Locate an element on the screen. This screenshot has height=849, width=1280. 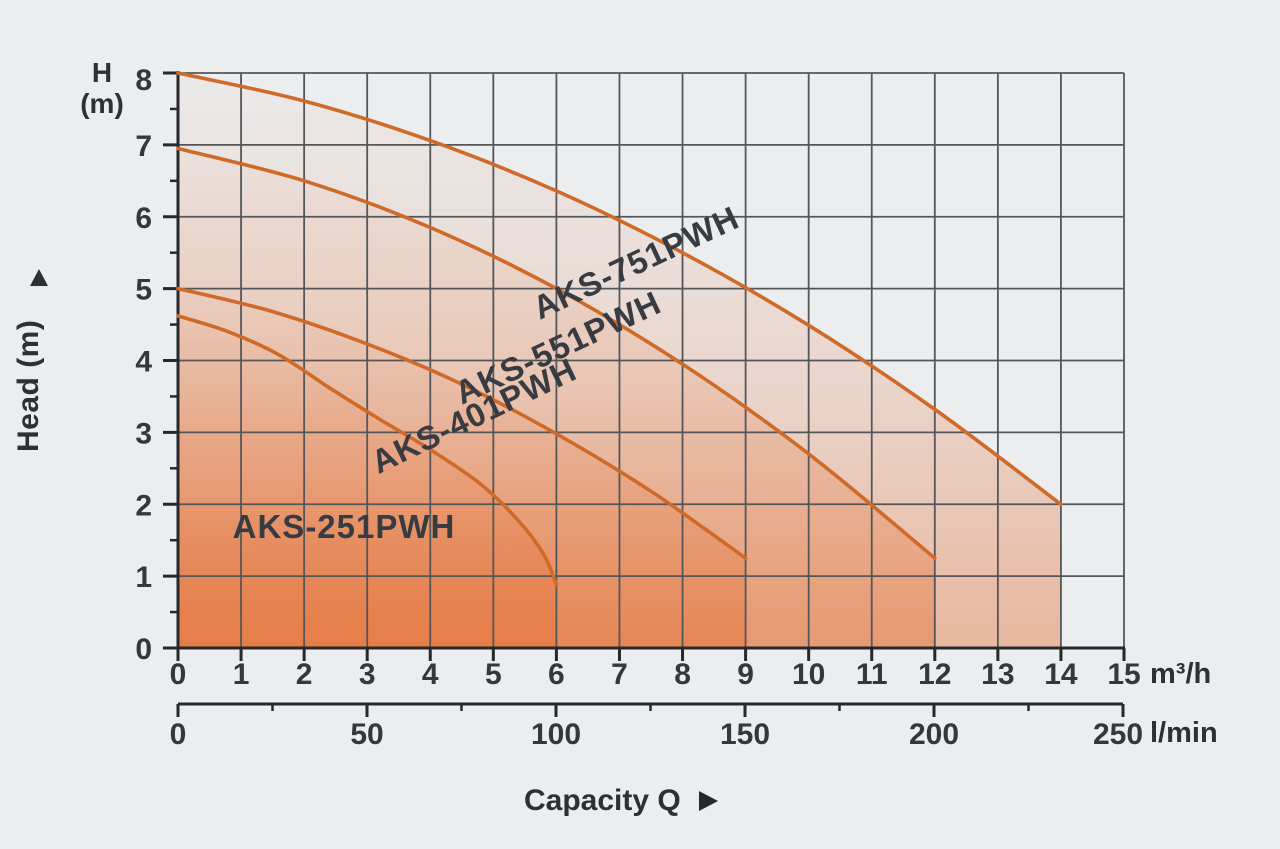
x-tick-label: 1 is located at coordinates (241, 674).